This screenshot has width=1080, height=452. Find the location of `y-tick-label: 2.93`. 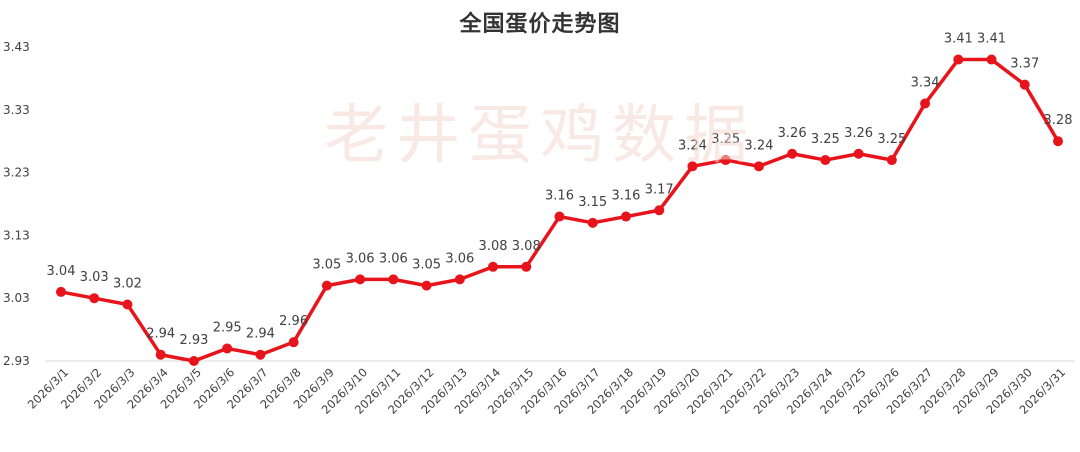

y-tick-label: 2.93 is located at coordinates (16, 361).